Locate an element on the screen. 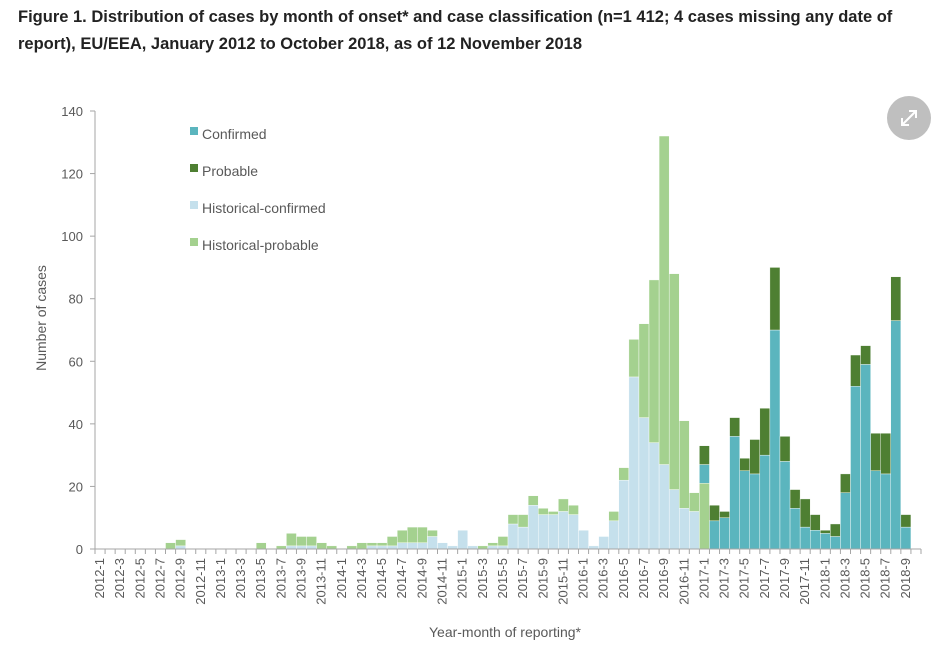  expand-chart-button is located at coordinates (909, 118).